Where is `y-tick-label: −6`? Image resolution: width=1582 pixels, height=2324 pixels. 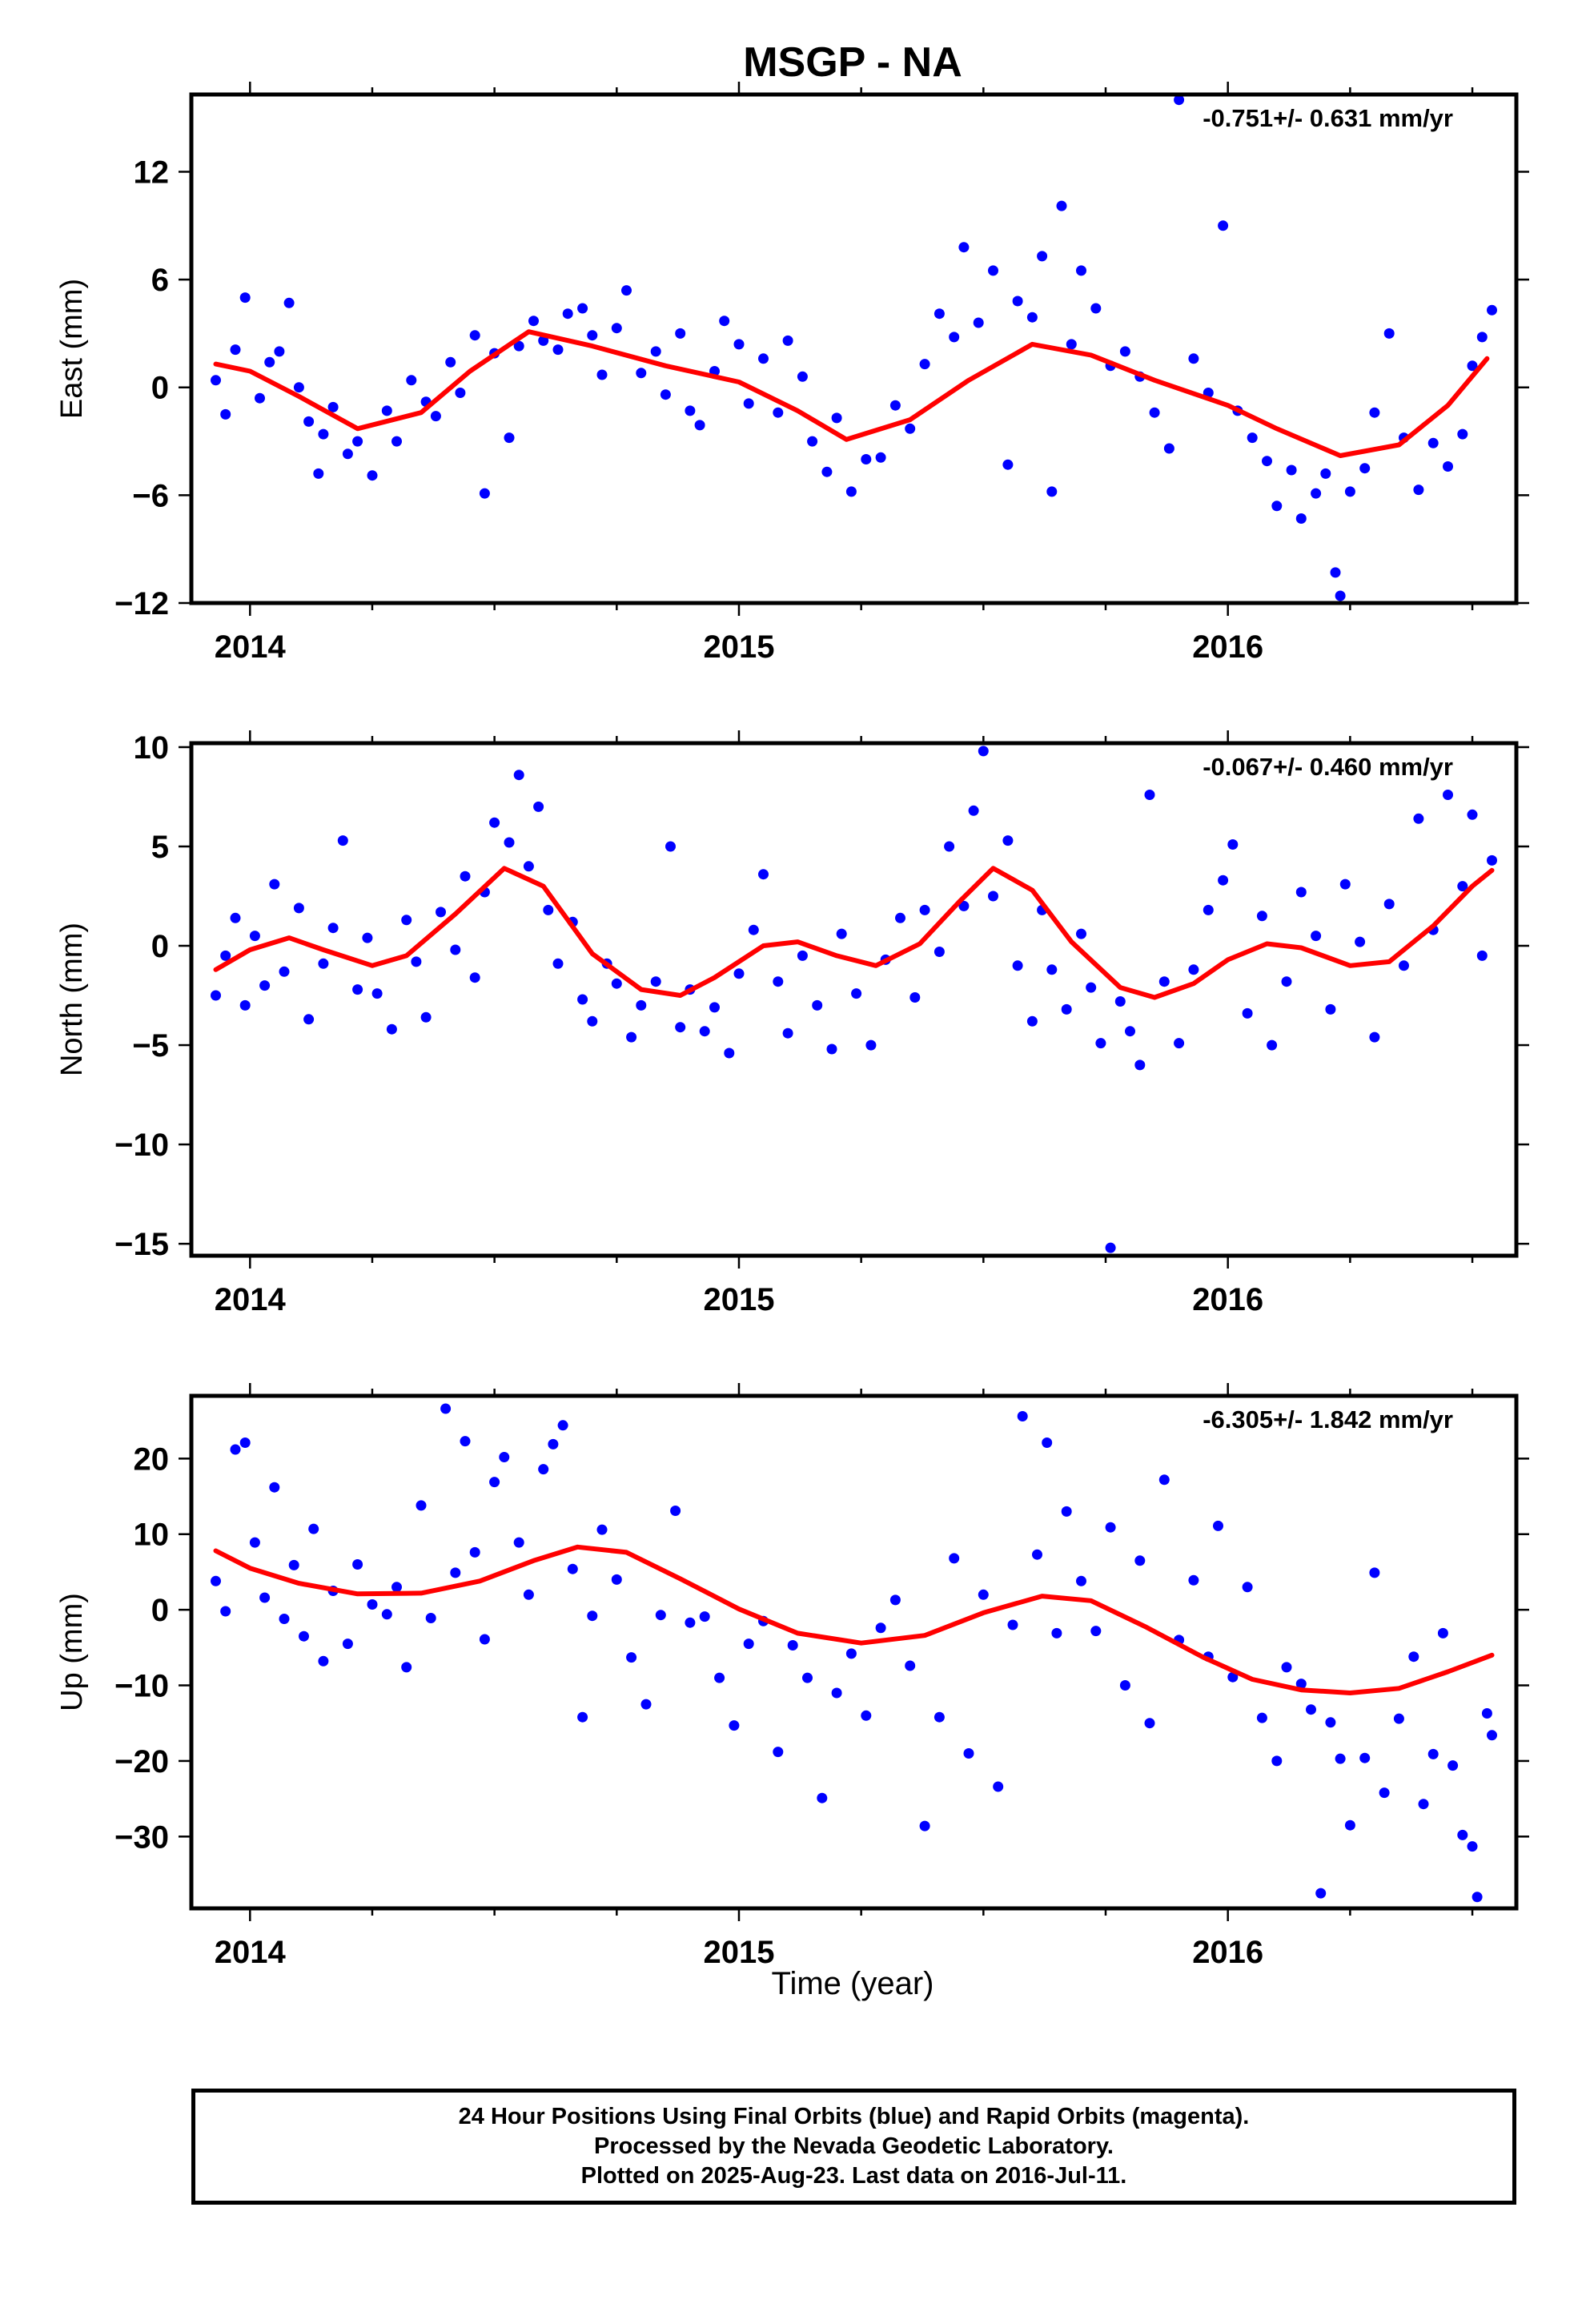 y-tick-label: −6 is located at coordinates (151, 496).